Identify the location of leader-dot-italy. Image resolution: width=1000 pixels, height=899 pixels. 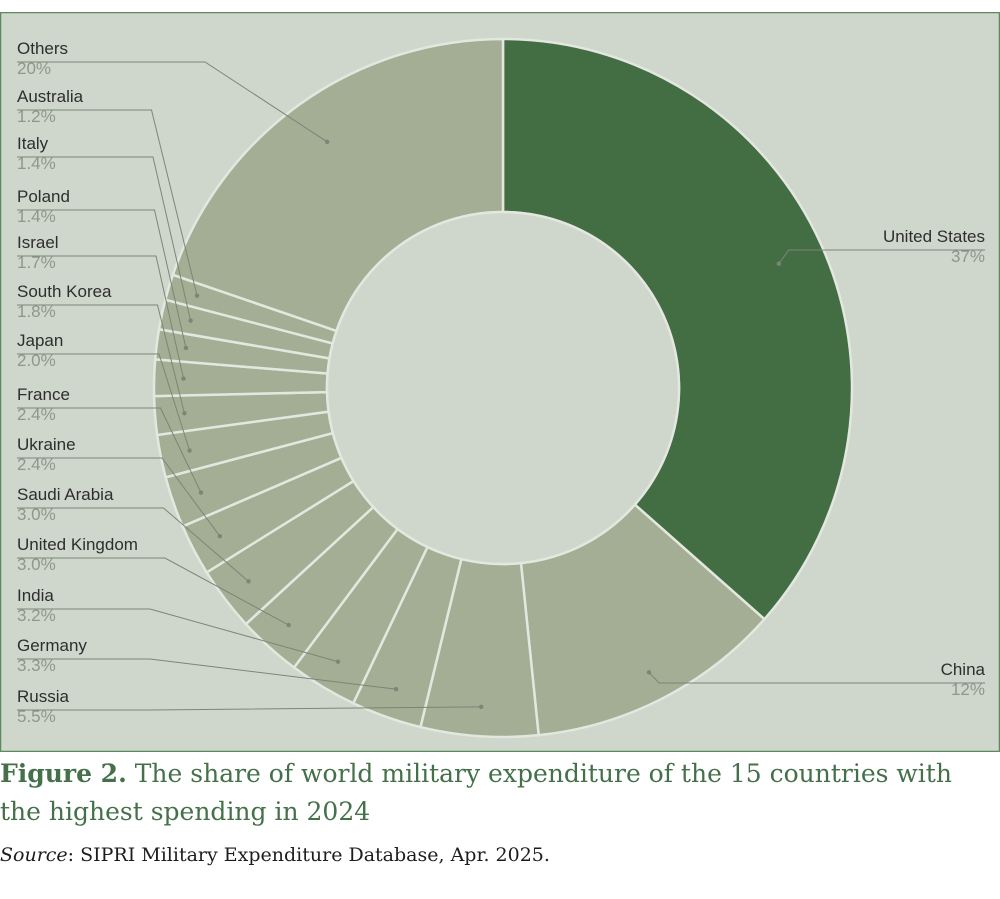
(190, 320).